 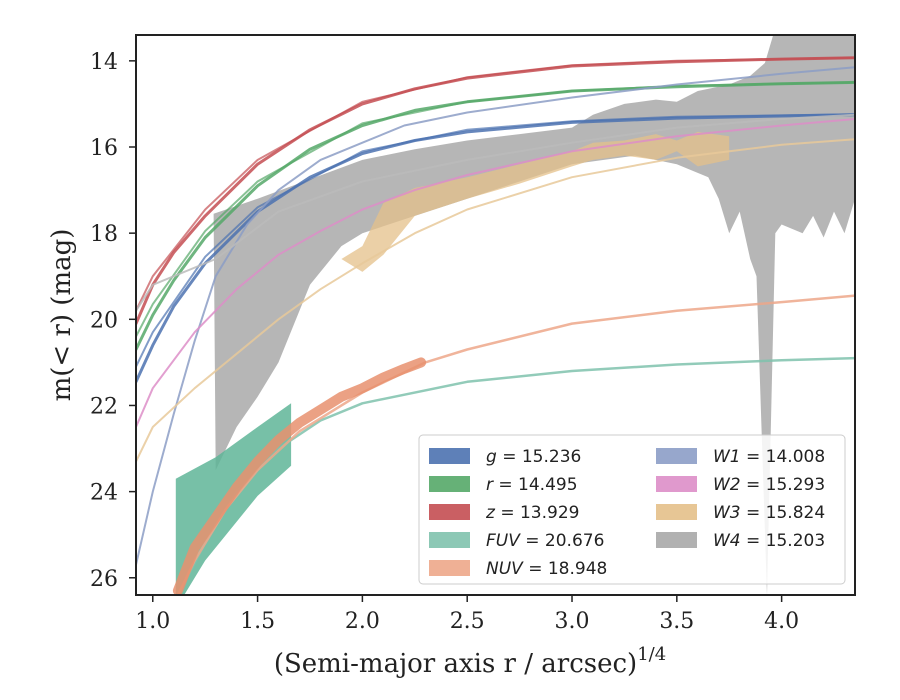 I want to click on legend-label-fuv: FUV = 20.676, so click(x=545, y=541).